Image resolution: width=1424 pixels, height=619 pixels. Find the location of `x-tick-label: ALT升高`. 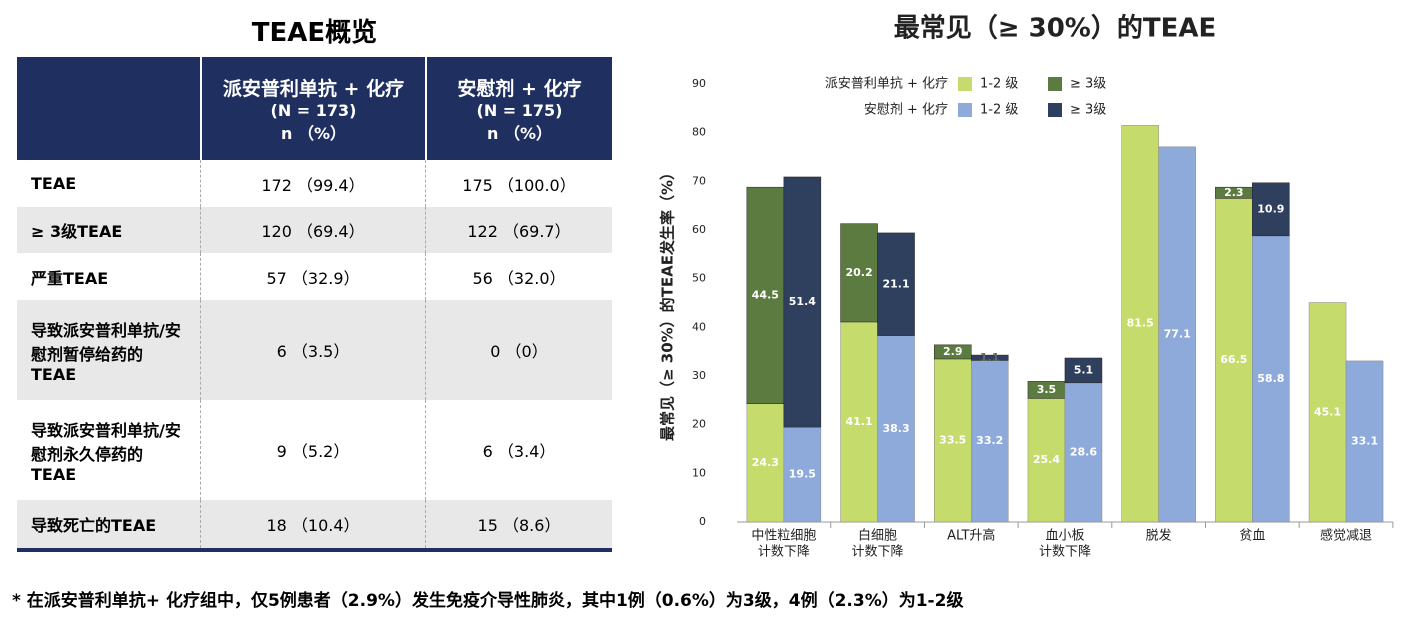

x-tick-label: ALT升高 is located at coordinates (971, 536).